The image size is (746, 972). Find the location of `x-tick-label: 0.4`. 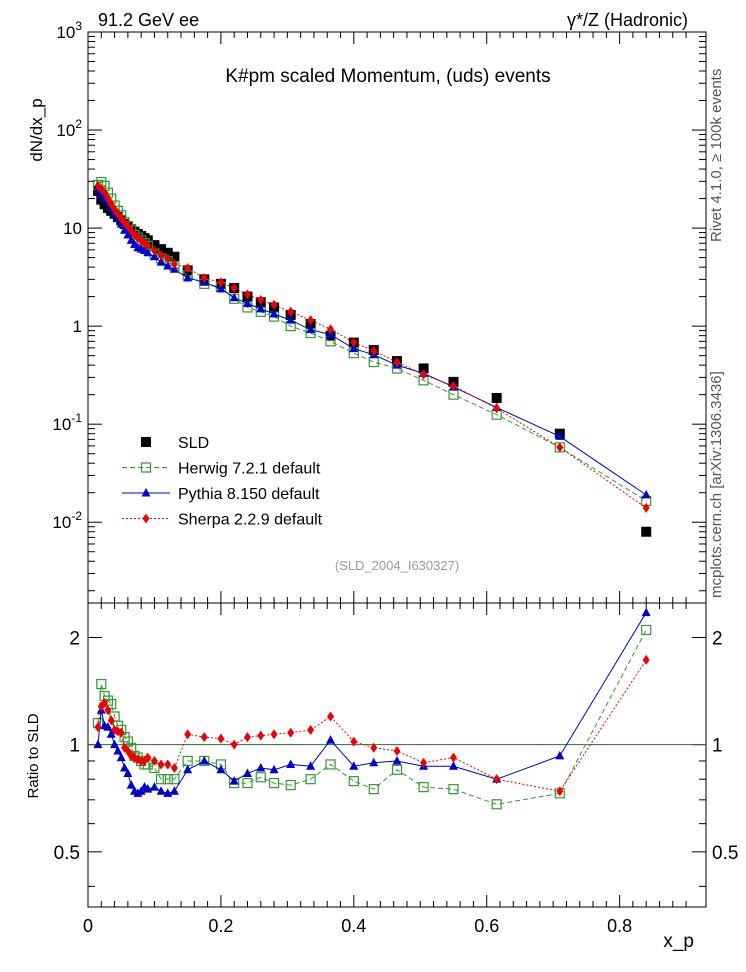

x-tick-label: 0.4 is located at coordinates (353, 926).